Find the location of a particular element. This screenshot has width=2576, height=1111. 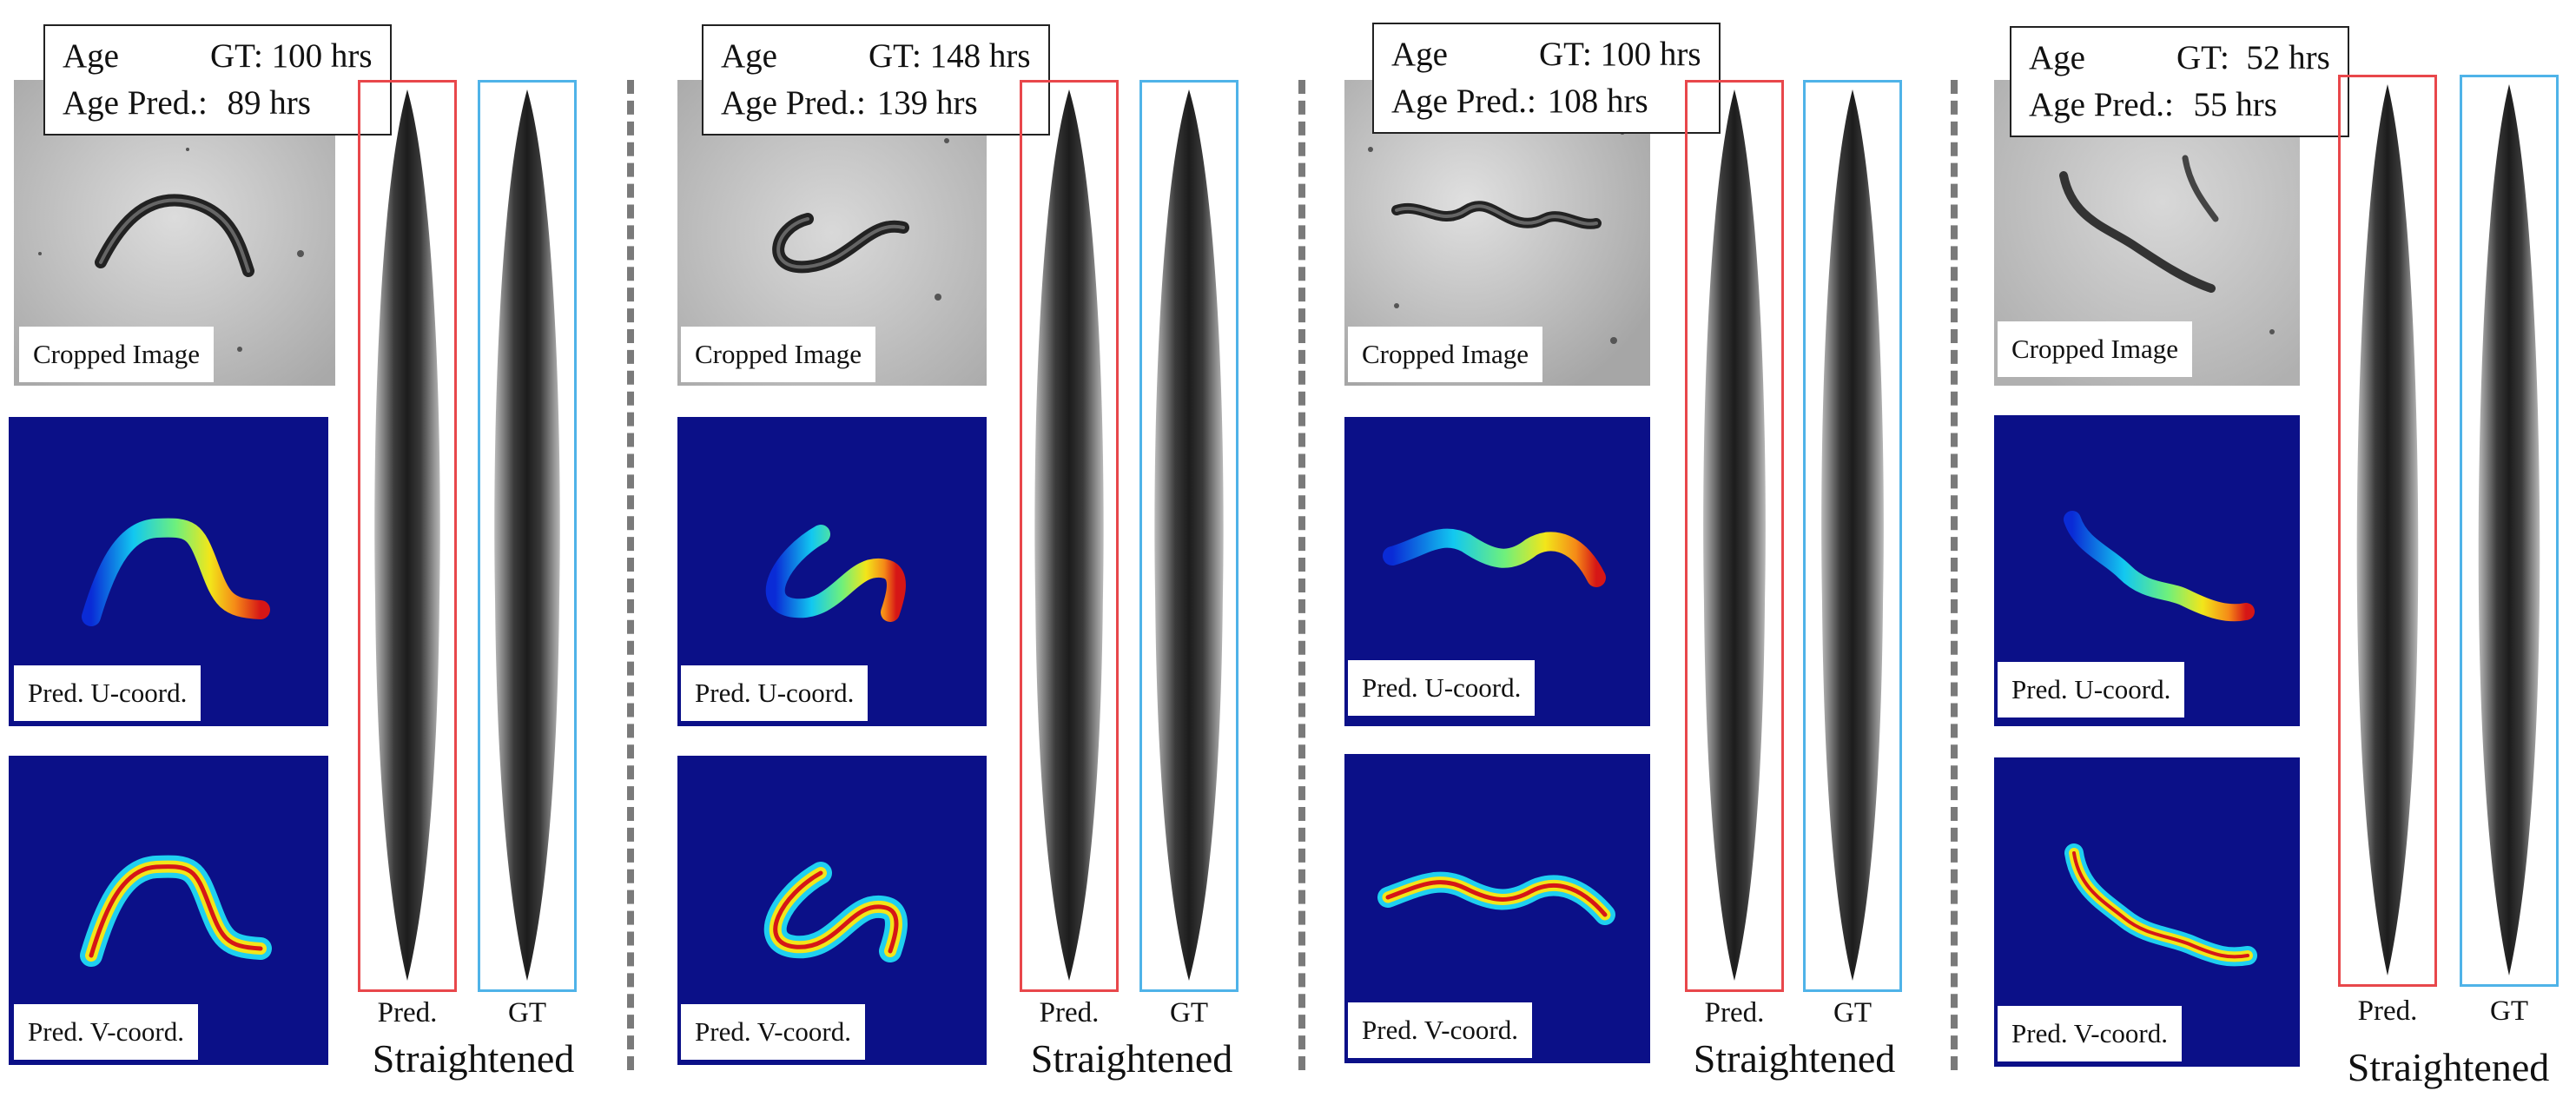

pred-value: 108 hrs is located at coordinates (1597, 101).